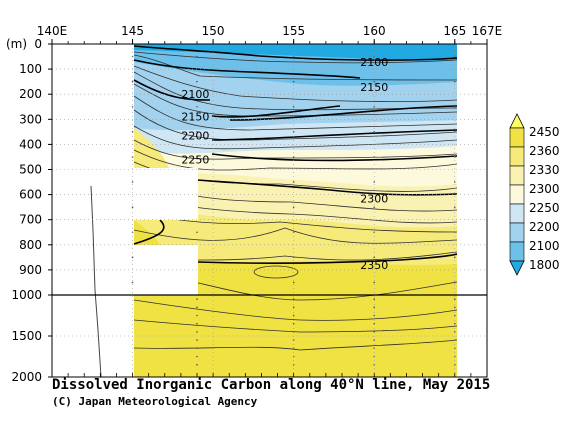 Image resolution: width=570 pixels, height=423 pixels. I want to click on x-tick-label: 155, so click(293, 31).